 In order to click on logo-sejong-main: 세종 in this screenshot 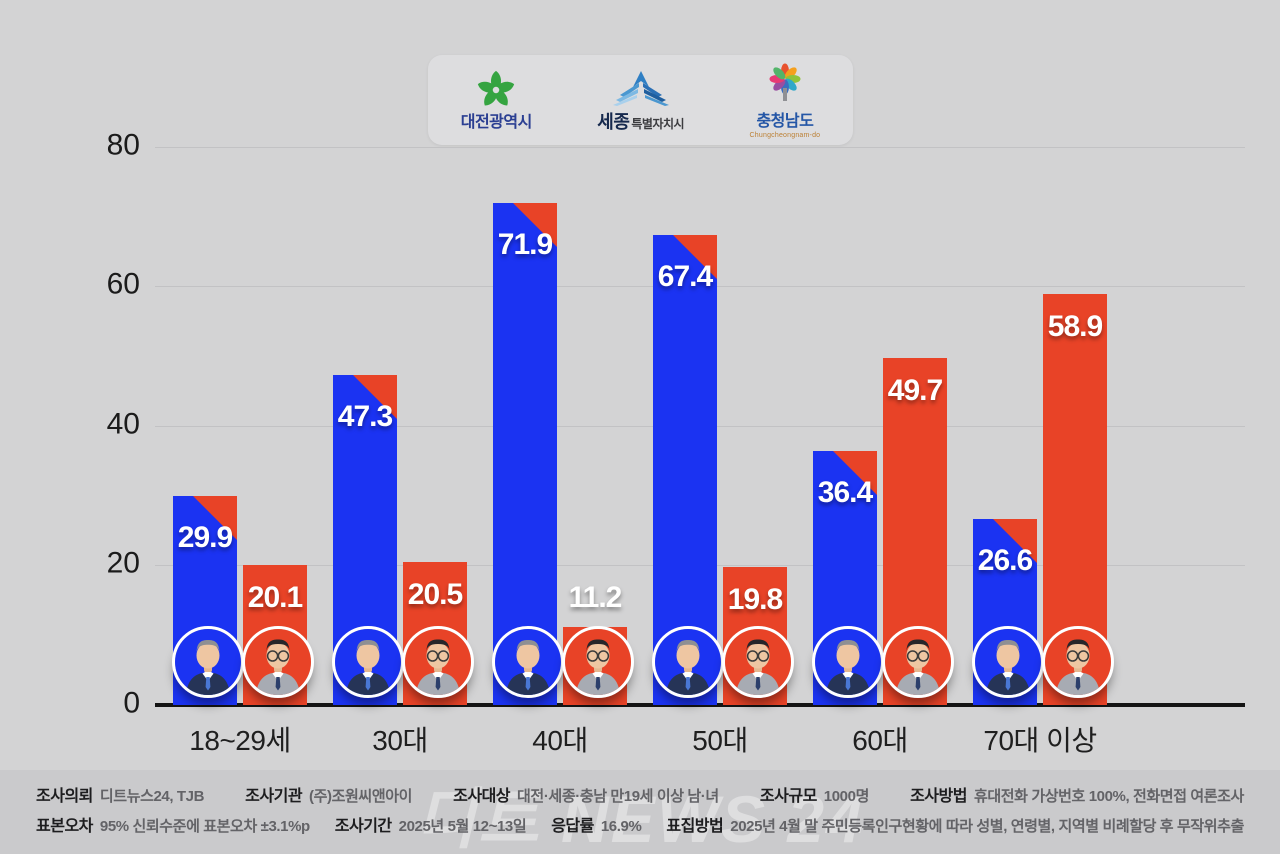, I will do `click(613, 122)`.